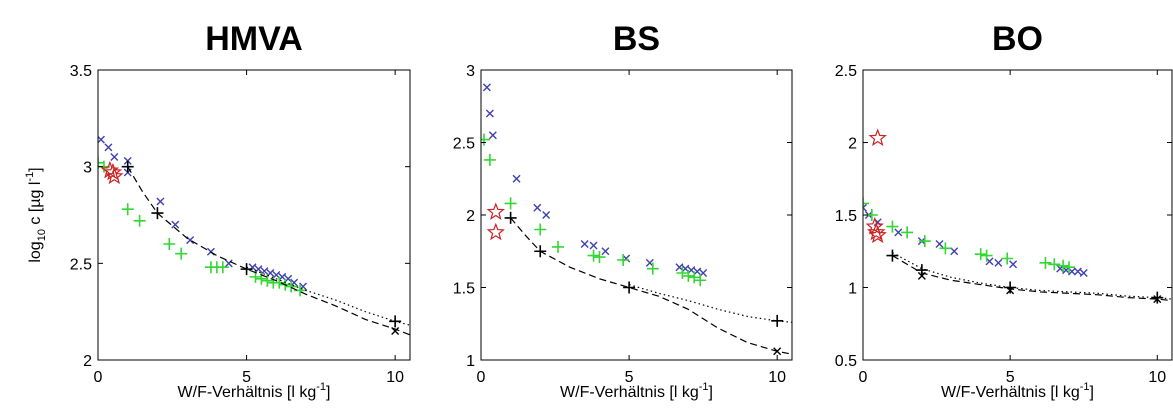 Image resolution: width=1173 pixels, height=408 pixels. What do you see at coordinates (36, 214) in the screenshot?
I see `y-axis-label: log10 c [µg l-1]` at bounding box center [36, 214].